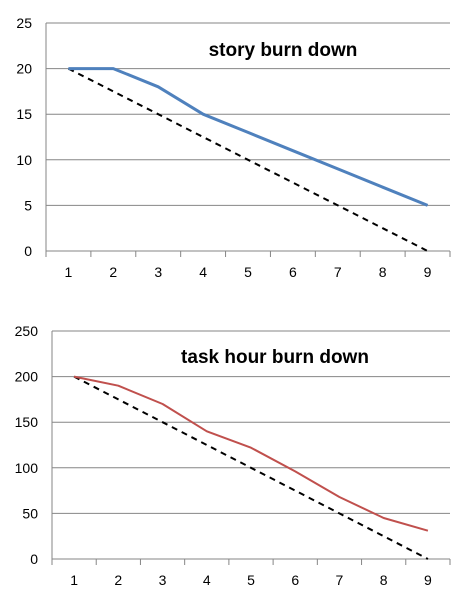  Describe the element at coordinates (24, 69) in the screenshot. I see `y-tick-label: 20` at that location.